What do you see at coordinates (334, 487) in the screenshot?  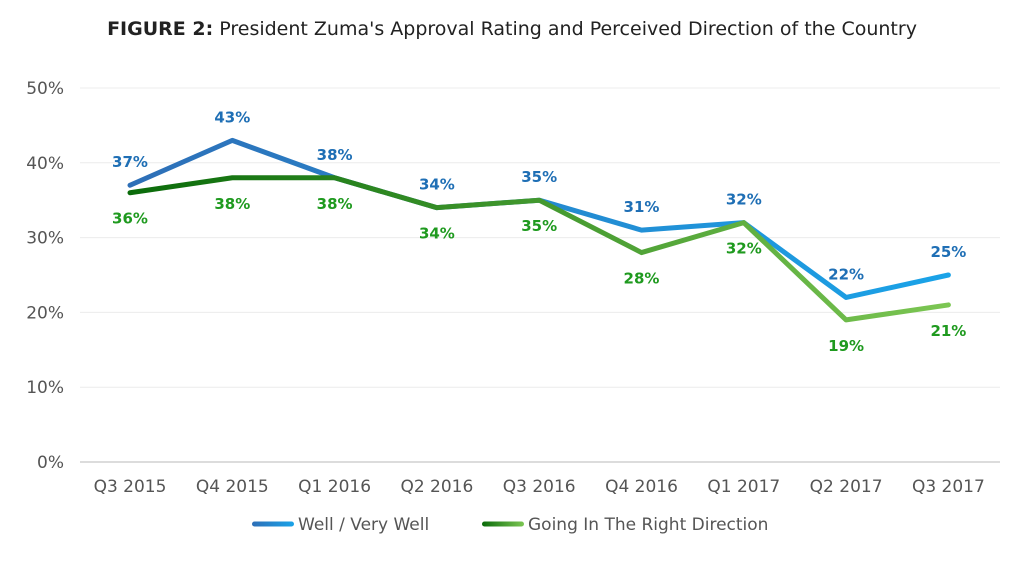 I see `x-tick-label: Q1 2016` at bounding box center [334, 487].